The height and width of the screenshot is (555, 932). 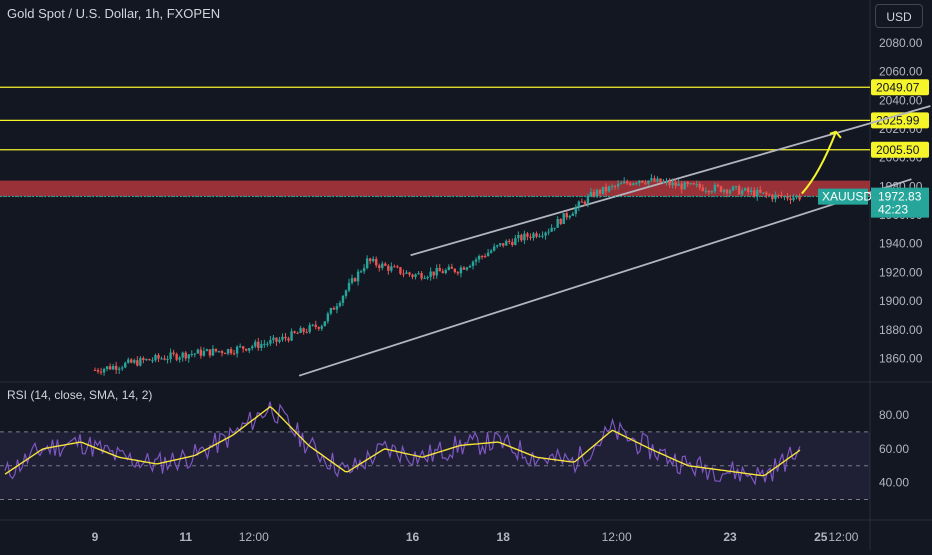 I want to click on level-label-bg, so click(x=900, y=87).